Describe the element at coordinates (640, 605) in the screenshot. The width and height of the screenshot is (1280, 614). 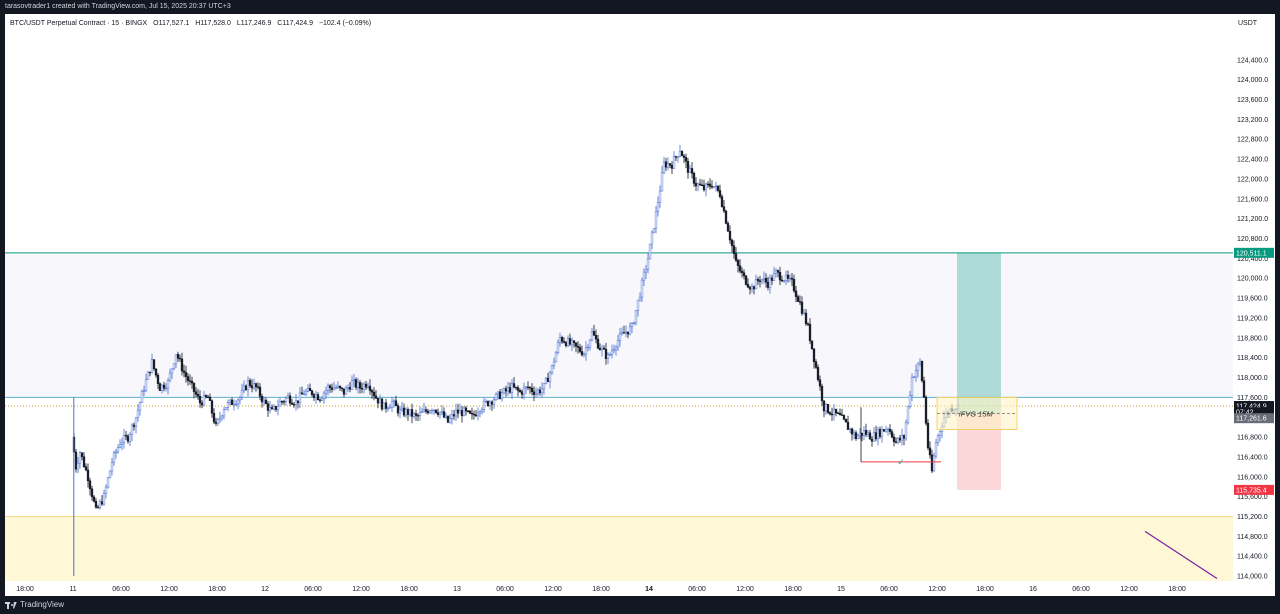
I see `footer-bar: TradingView` at that location.